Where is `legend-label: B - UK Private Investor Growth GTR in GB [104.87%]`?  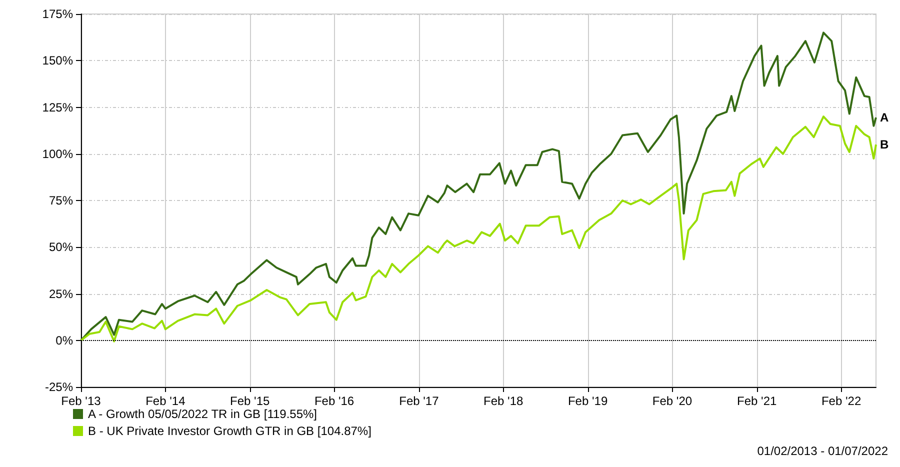 legend-label: B - UK Private Investor Growth GTR in GB [104.87%] is located at coordinates (230, 431).